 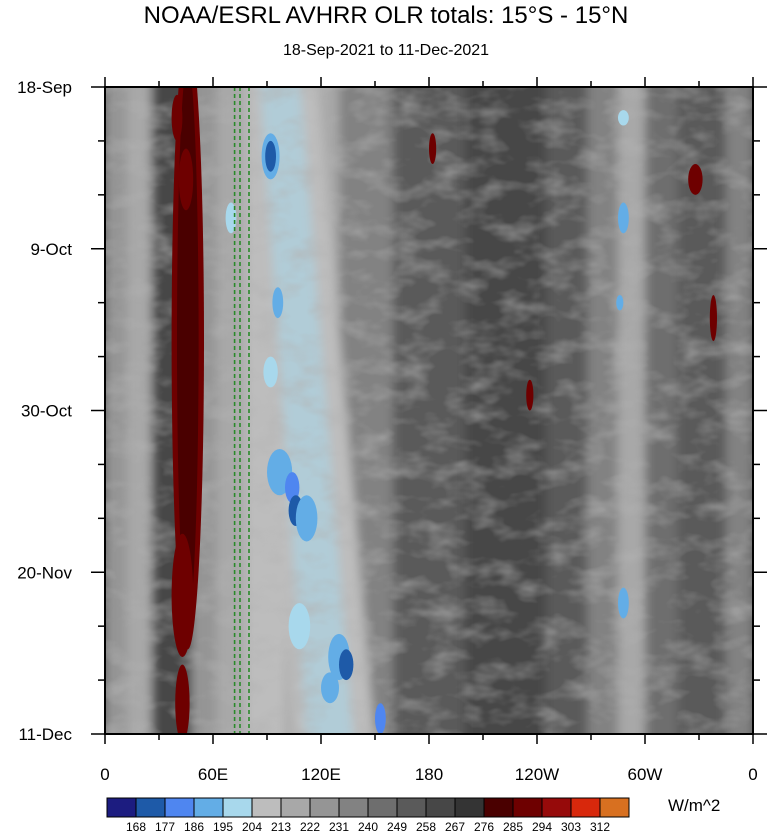 I want to click on reference-lines, so click(x=241, y=410).